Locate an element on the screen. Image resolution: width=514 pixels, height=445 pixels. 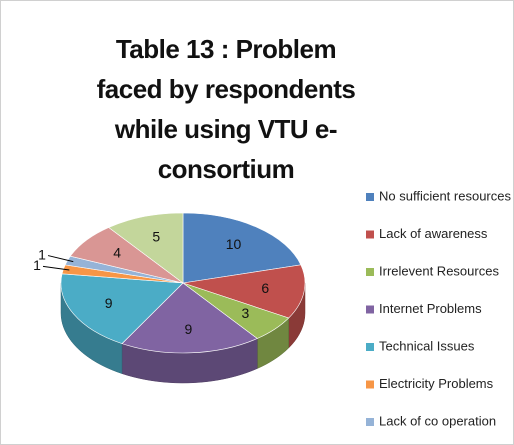
legend-label: Technical Issues is located at coordinates (427, 345).